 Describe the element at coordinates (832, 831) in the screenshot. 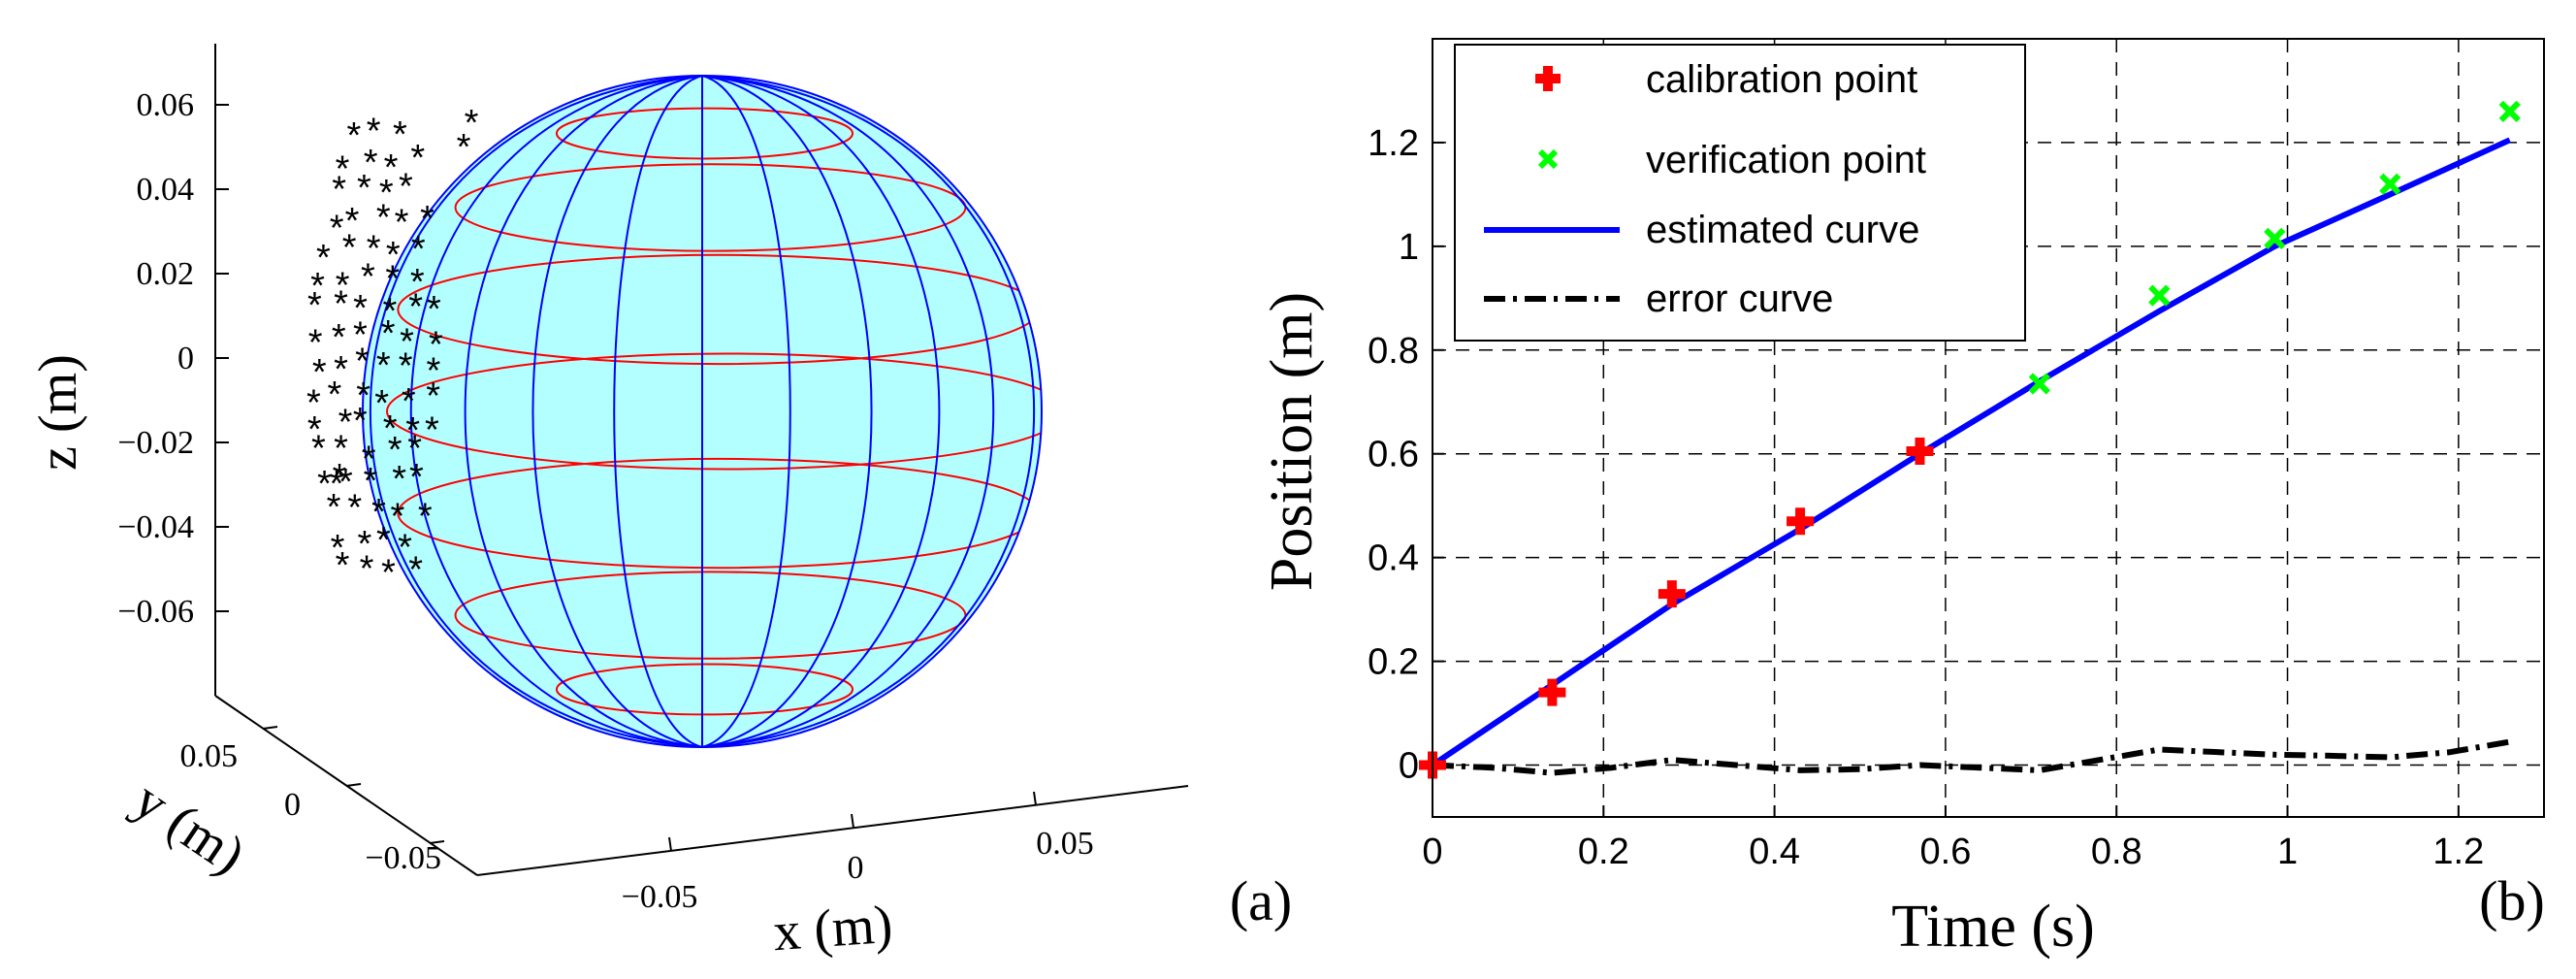

I see `x-axis-line` at that location.